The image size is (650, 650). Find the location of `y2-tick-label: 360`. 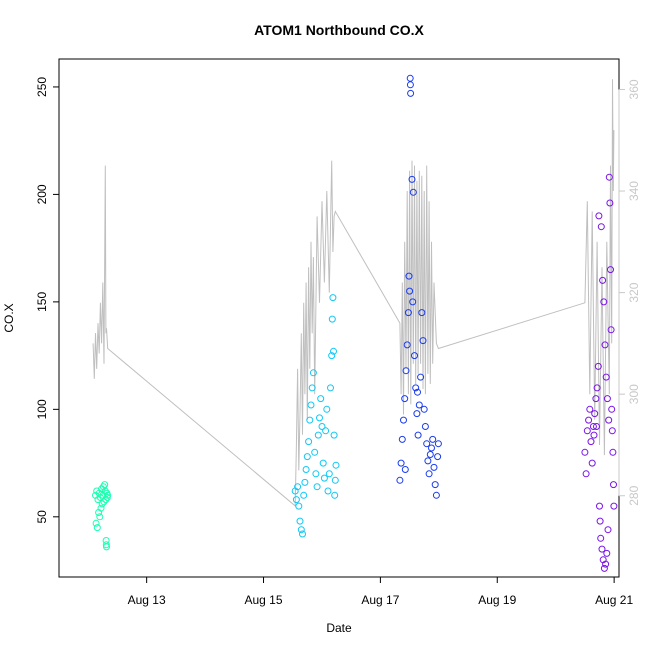

y2-tick-label: 360 is located at coordinates (634, 89).